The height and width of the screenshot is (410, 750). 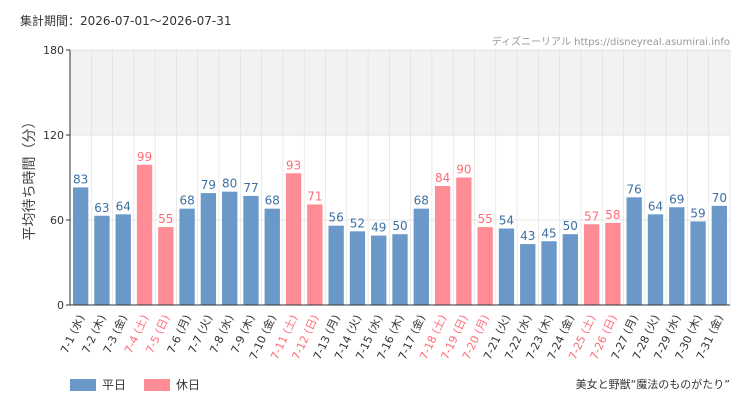 What do you see at coordinates (101, 208) in the screenshot?
I see `bar-value-label: 63` at bounding box center [101, 208].